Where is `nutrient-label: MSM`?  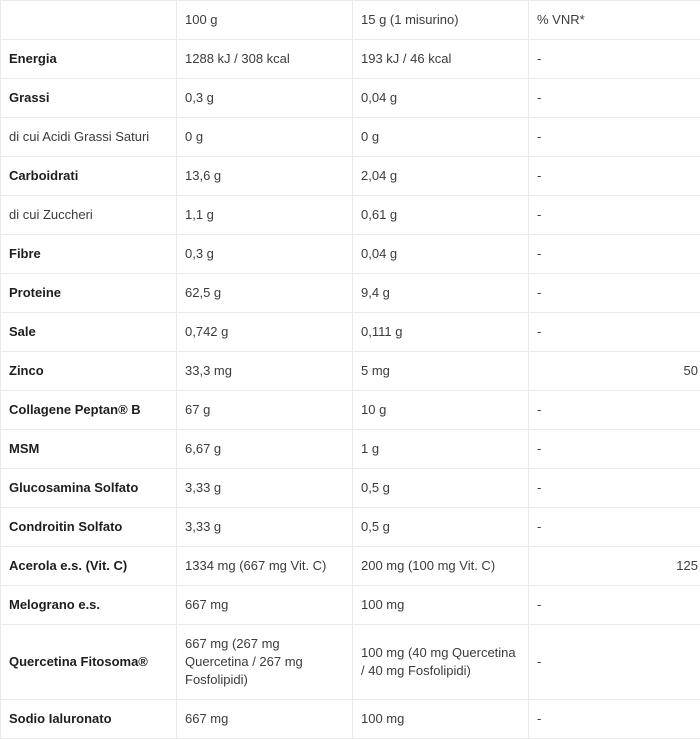
nutrient-label: MSM is located at coordinates (89, 449).